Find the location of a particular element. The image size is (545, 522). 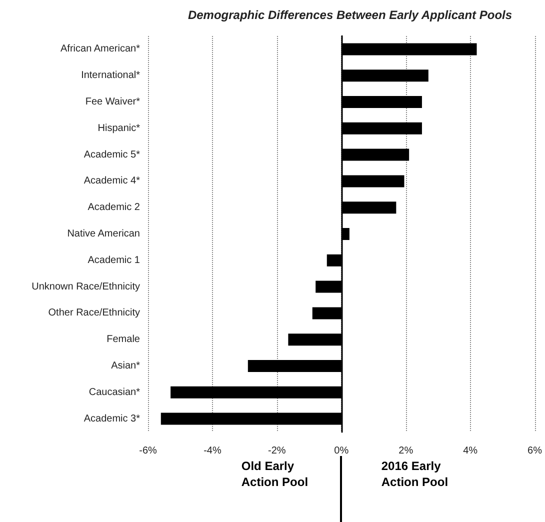

y-tick-label: Female is located at coordinates (123, 340).